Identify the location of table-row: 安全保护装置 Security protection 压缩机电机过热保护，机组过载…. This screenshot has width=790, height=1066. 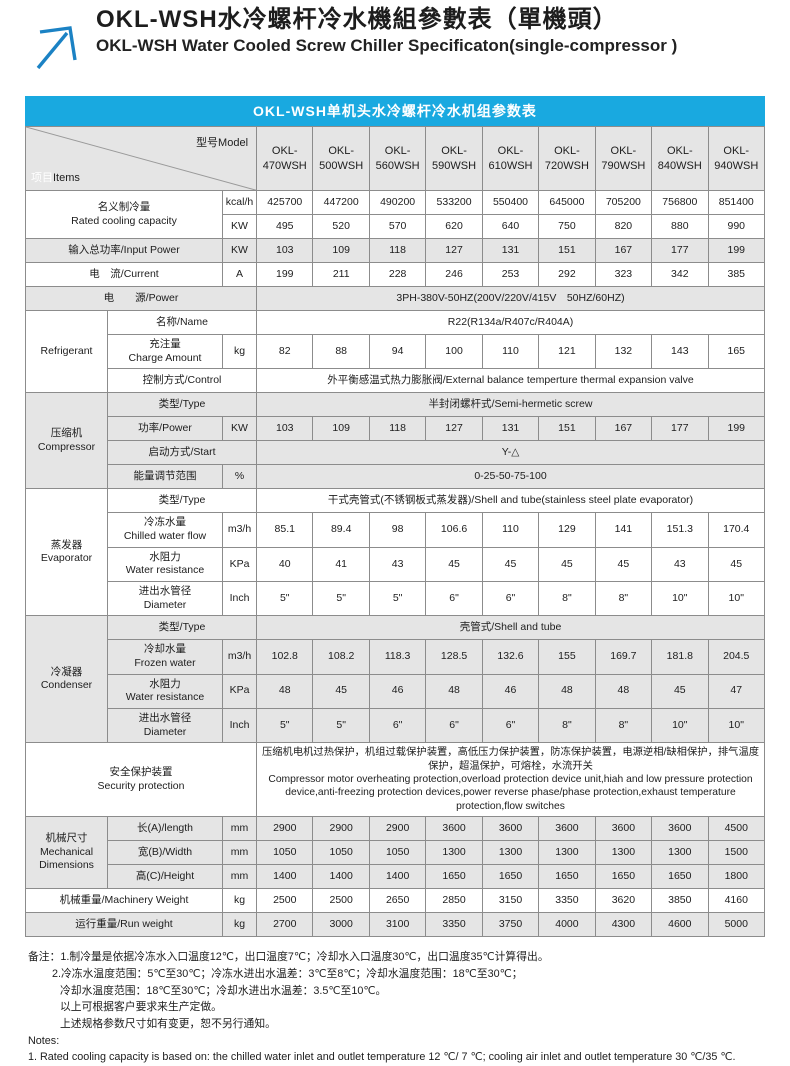
(394, 780).